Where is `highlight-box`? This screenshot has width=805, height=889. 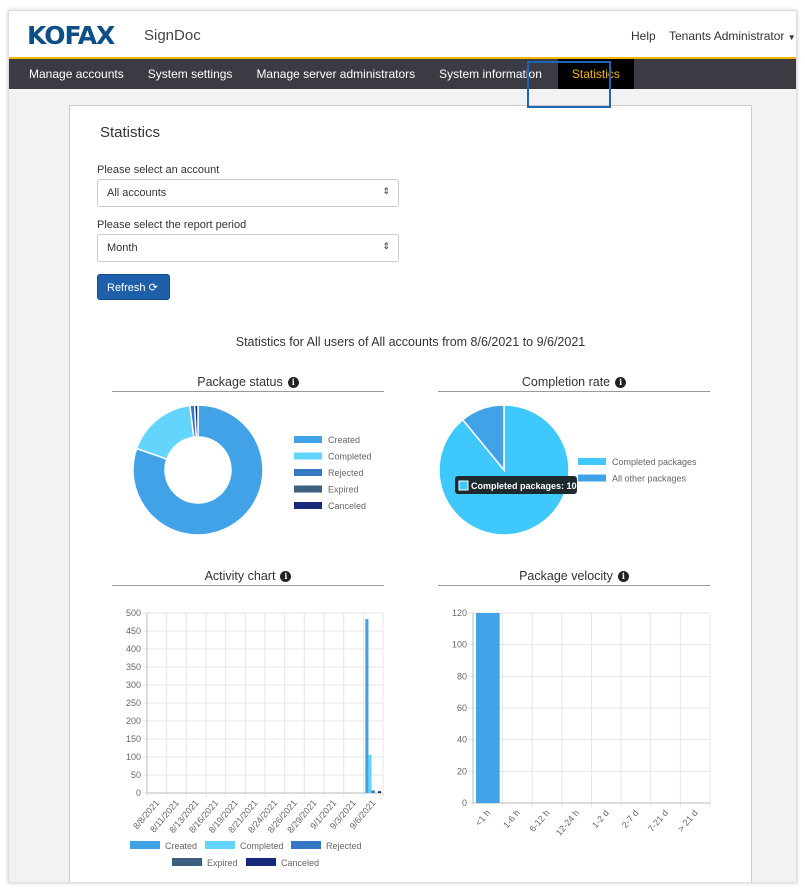
highlight-box is located at coordinates (569, 84).